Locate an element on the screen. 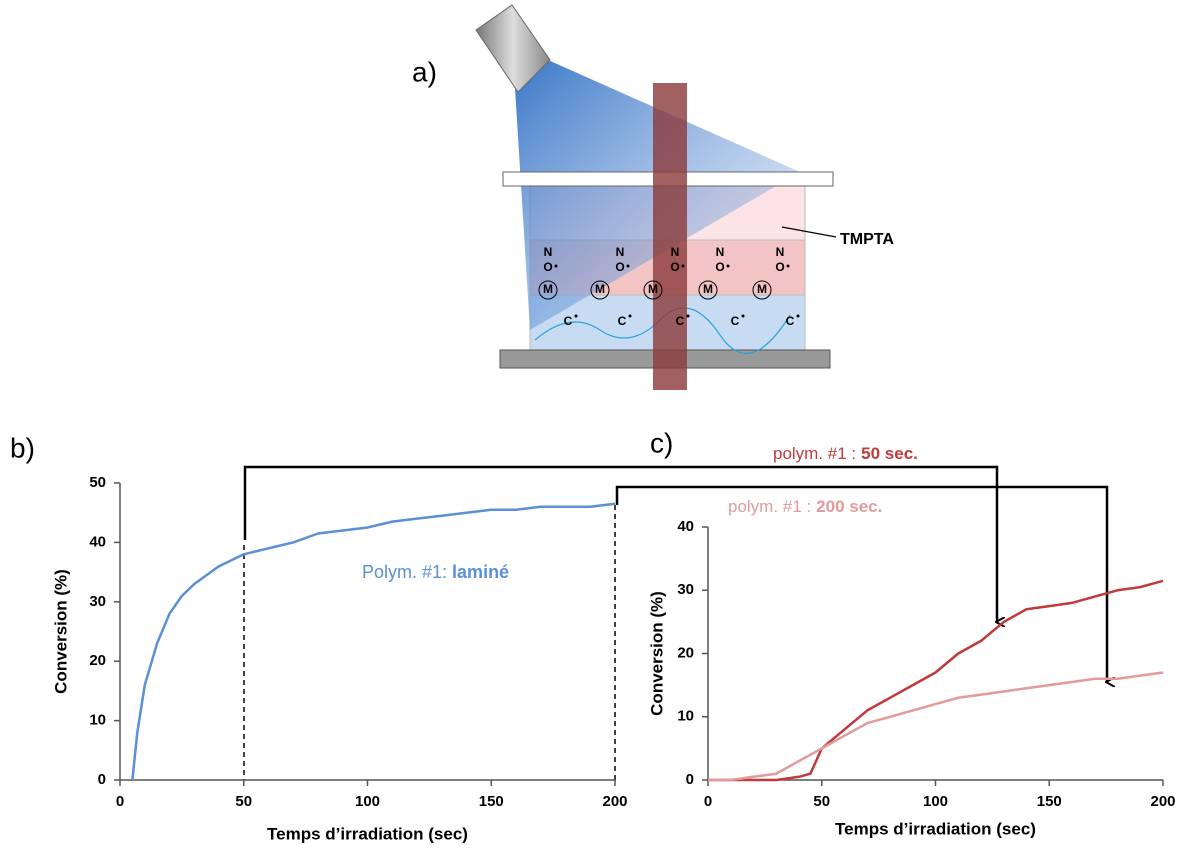 Image resolution: width=1184 pixels, height=850 pixels. pointer is located at coordinates (809, 232).